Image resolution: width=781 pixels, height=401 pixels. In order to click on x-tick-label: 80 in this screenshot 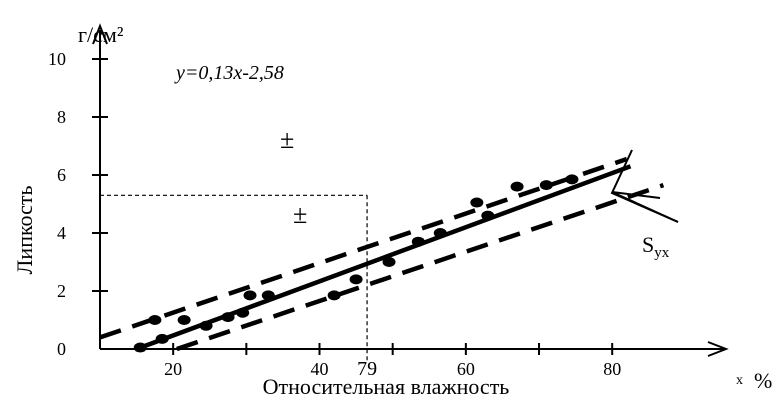, I will do `click(612, 369)`.